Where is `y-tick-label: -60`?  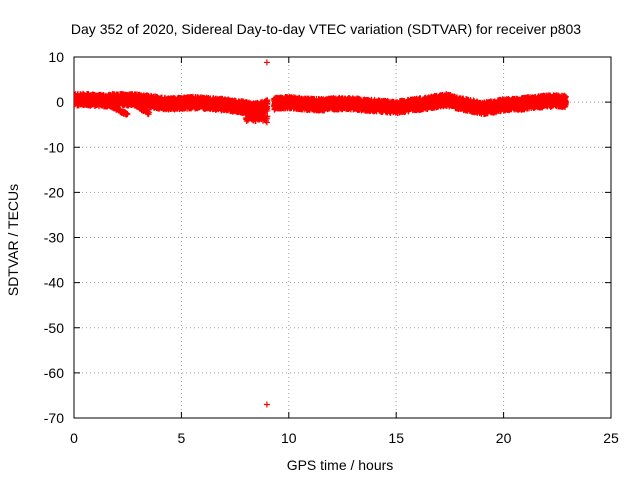 y-tick-label: -60 is located at coordinates (54, 373).